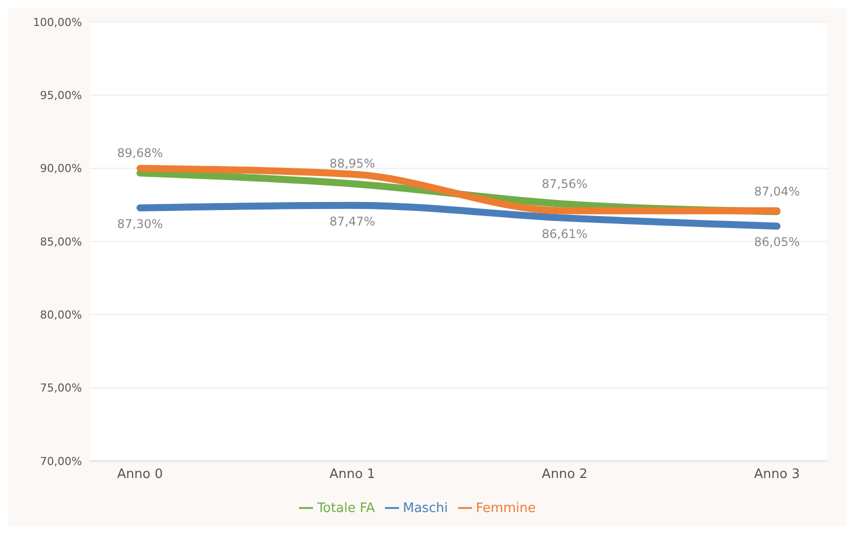 The height and width of the screenshot is (534, 855). Describe the element at coordinates (565, 474) in the screenshot. I see `x-tick-label: Anno 2` at that location.